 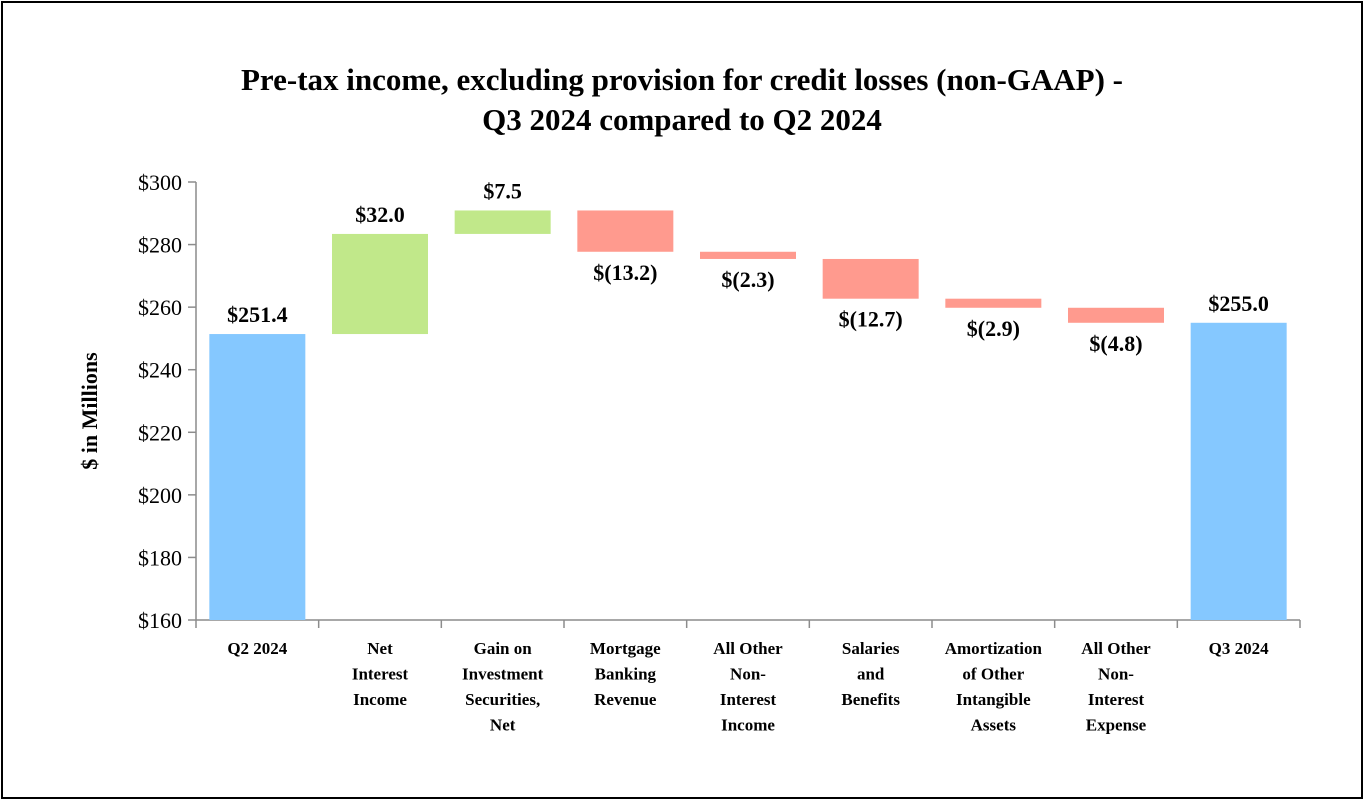 I want to click on y-tick-label: $240, so click(x=160, y=370).